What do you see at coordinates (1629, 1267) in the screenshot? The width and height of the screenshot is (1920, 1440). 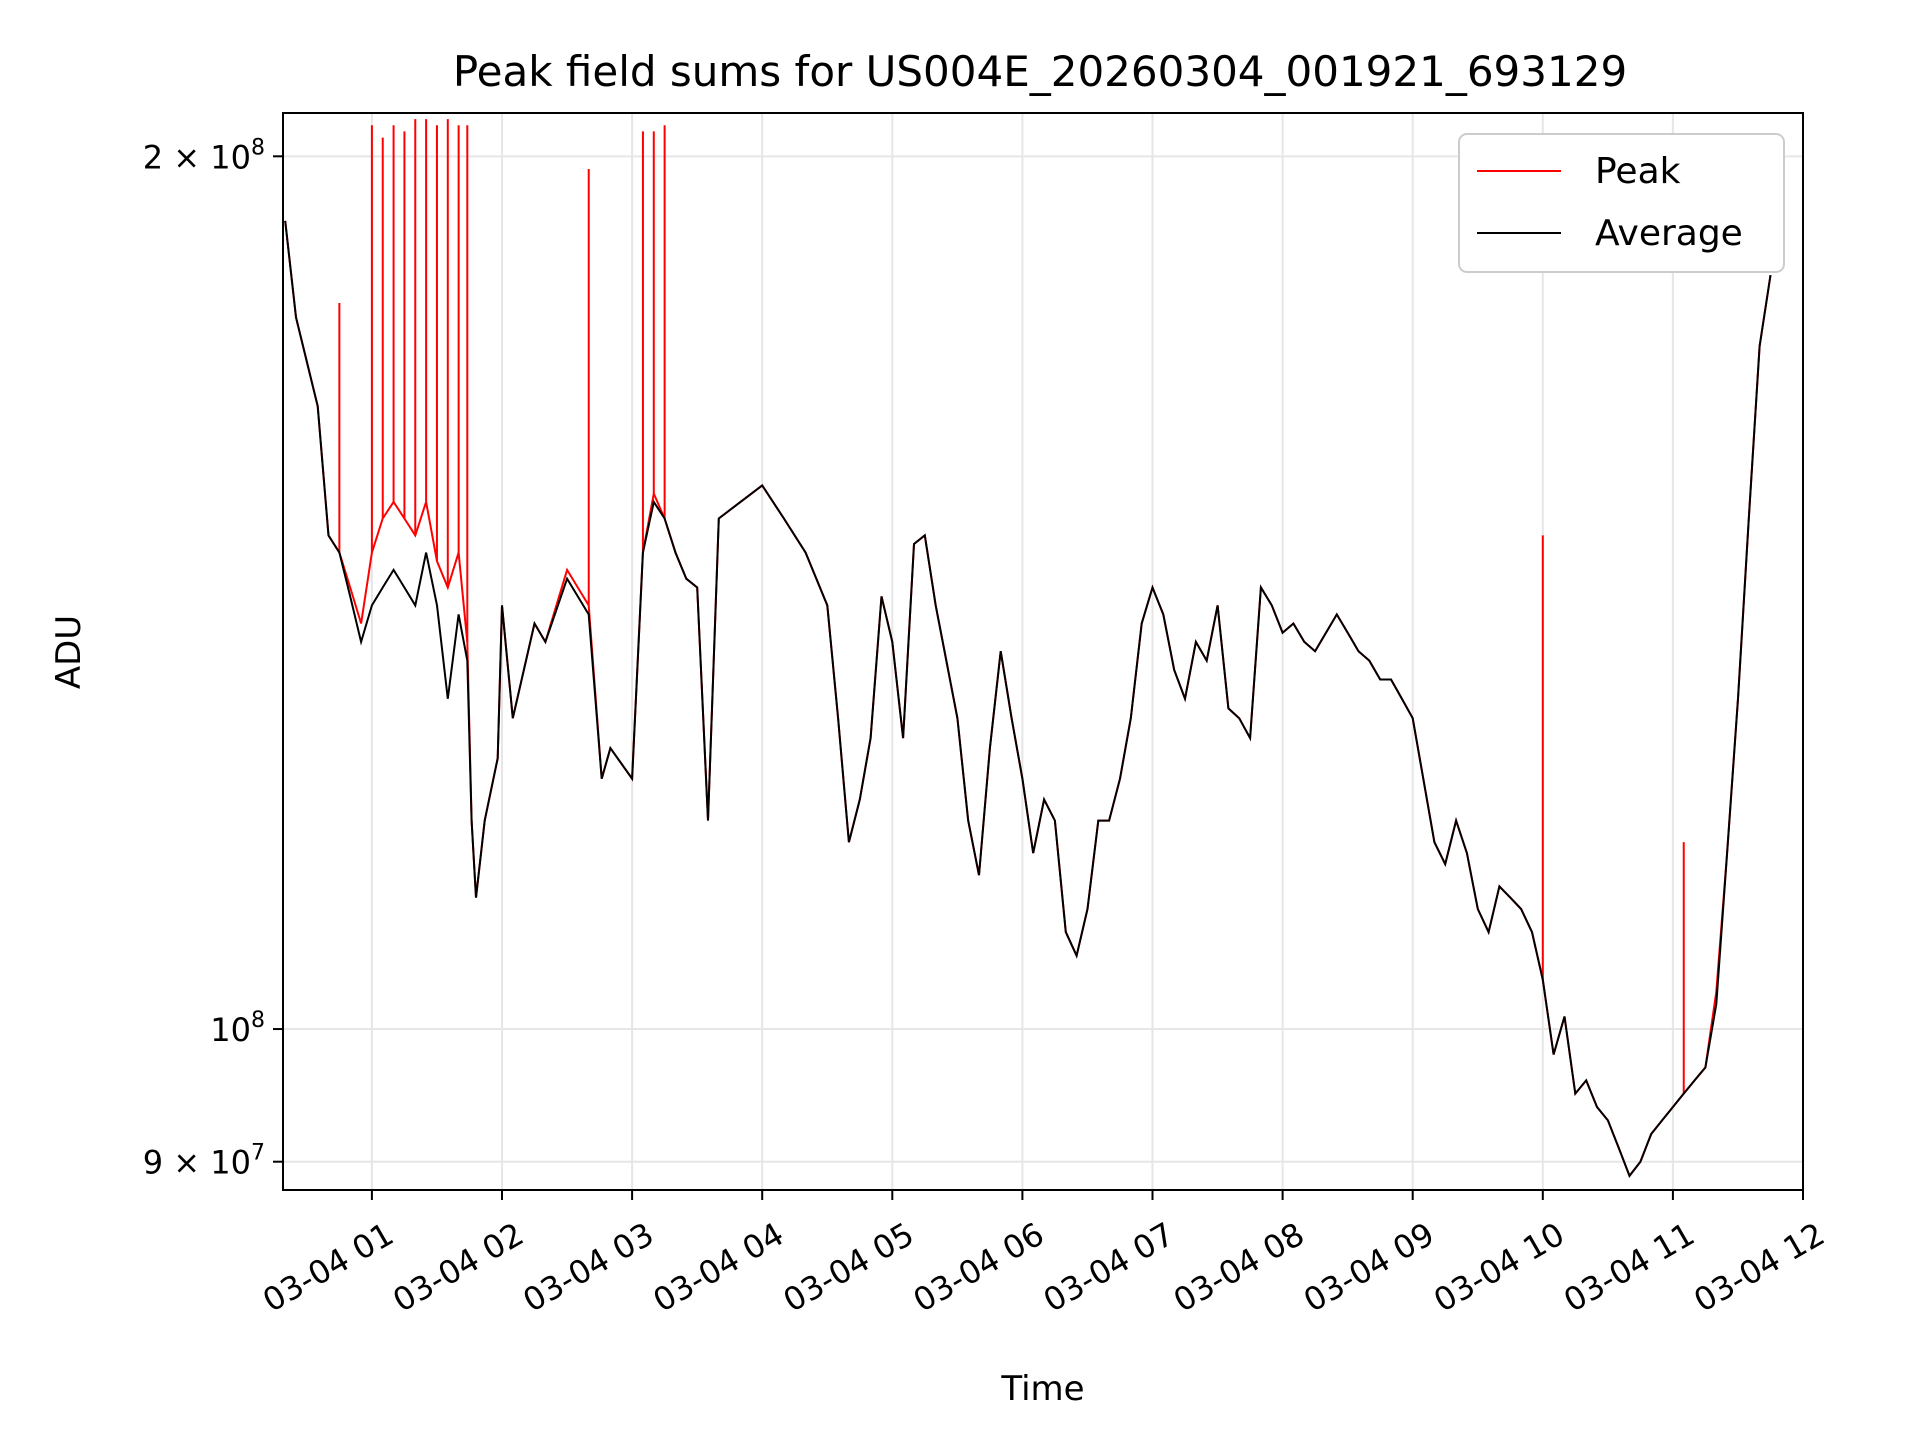 I see `x-tick-label: 03-04 11` at bounding box center [1629, 1267].